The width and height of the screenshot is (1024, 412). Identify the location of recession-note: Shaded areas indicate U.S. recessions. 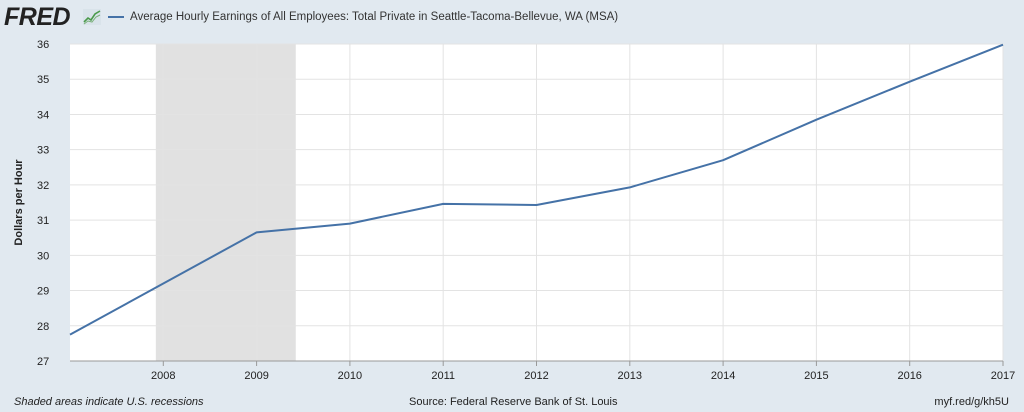
(109, 402).